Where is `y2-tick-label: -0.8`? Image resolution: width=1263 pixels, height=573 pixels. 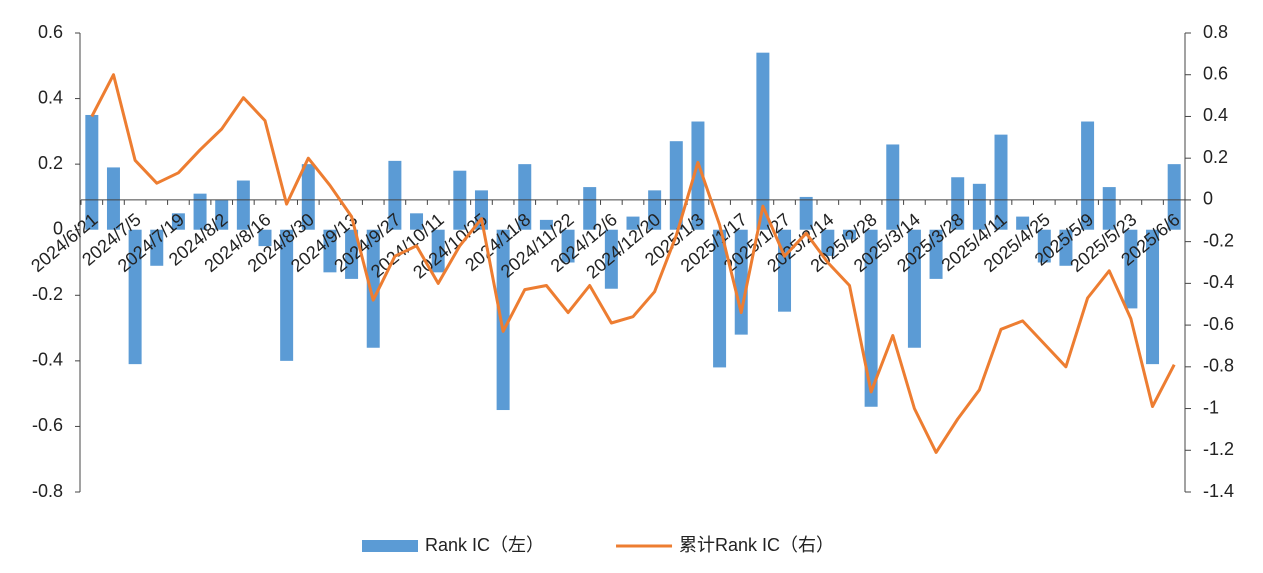 y2-tick-label: -0.8 is located at coordinates (1218, 366).